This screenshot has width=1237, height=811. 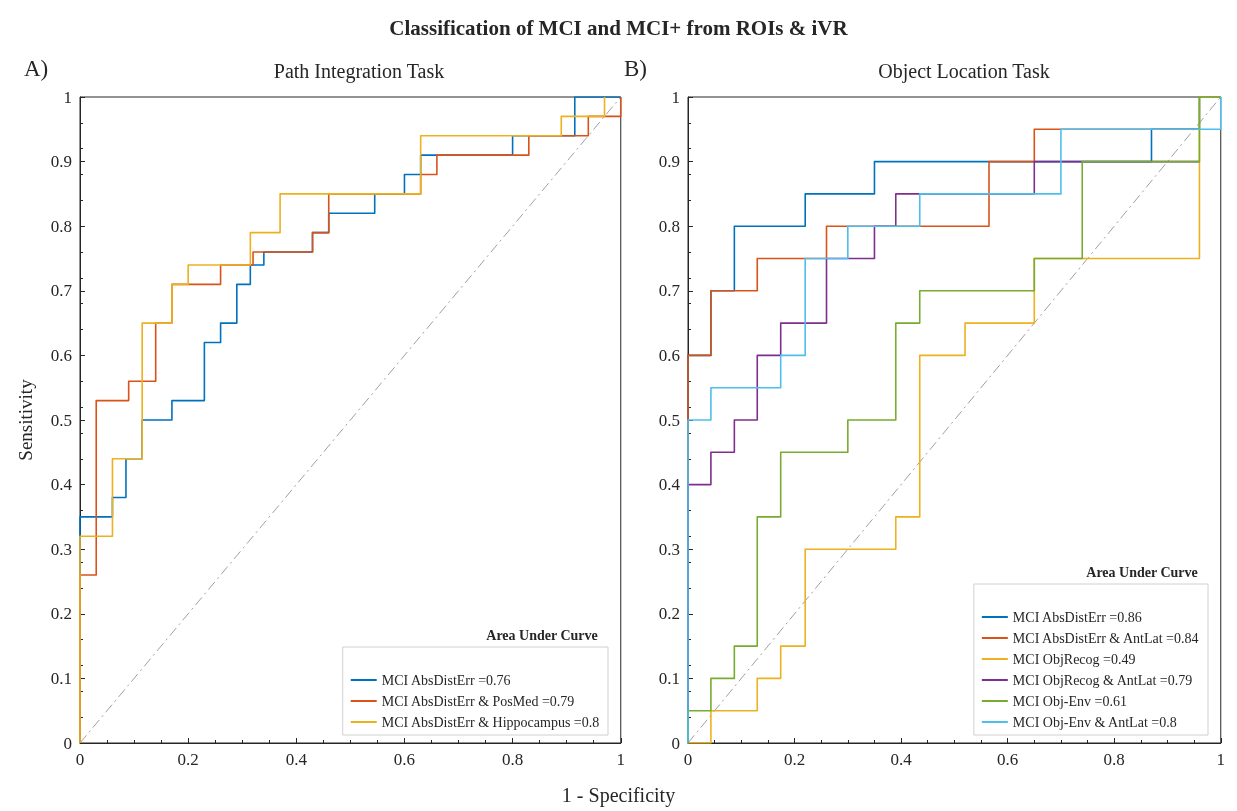 I want to click on legend-label: MCI ObjRecog =0.49, so click(x=1074, y=659).